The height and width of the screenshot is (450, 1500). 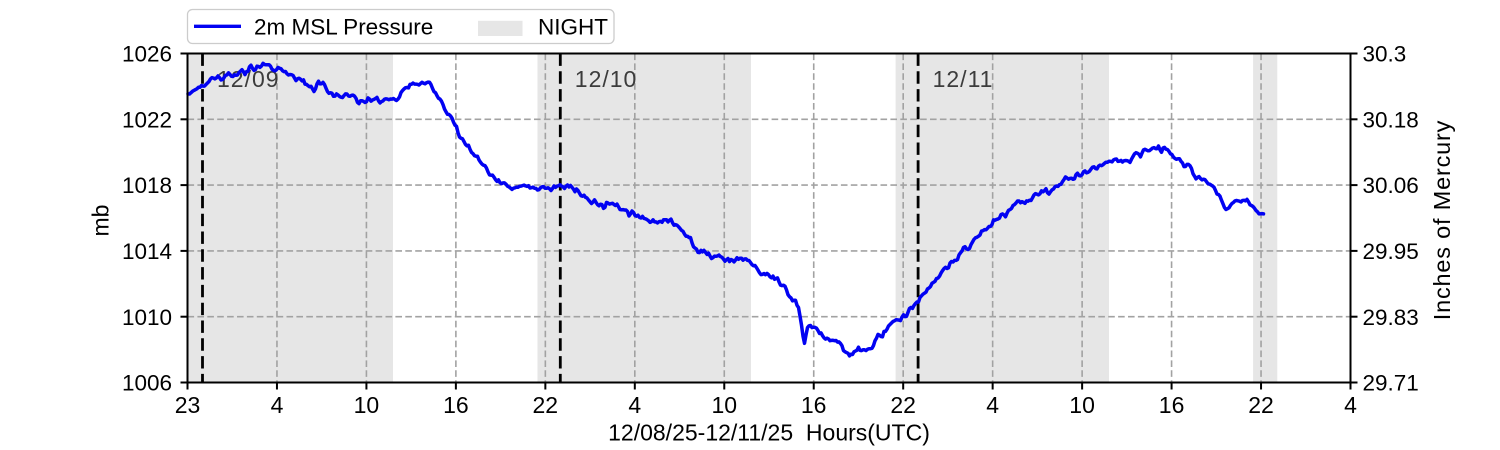 What do you see at coordinates (147, 185) in the screenshot?
I see `svg-text: 1018` at bounding box center [147, 185].